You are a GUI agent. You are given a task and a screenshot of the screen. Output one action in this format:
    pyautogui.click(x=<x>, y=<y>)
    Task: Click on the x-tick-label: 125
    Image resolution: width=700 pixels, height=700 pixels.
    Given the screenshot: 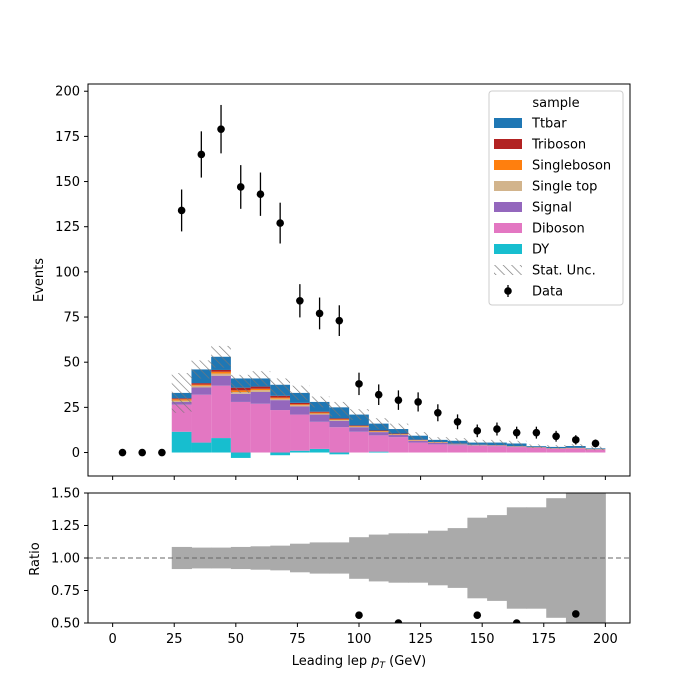 What is the action you would take?
    pyautogui.click(x=420, y=639)
    